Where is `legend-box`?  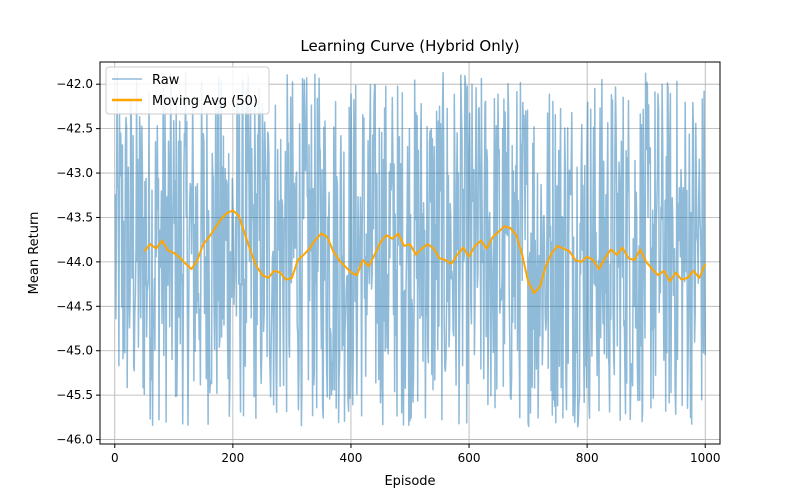
legend-box is located at coordinates (187, 90).